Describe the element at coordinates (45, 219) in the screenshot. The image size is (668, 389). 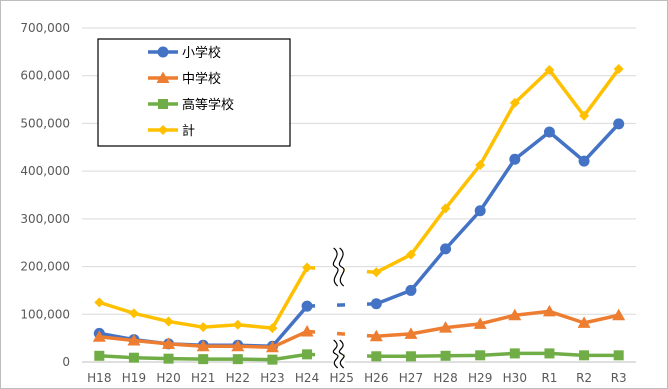
I see `y-tick-label: 300,000` at that location.